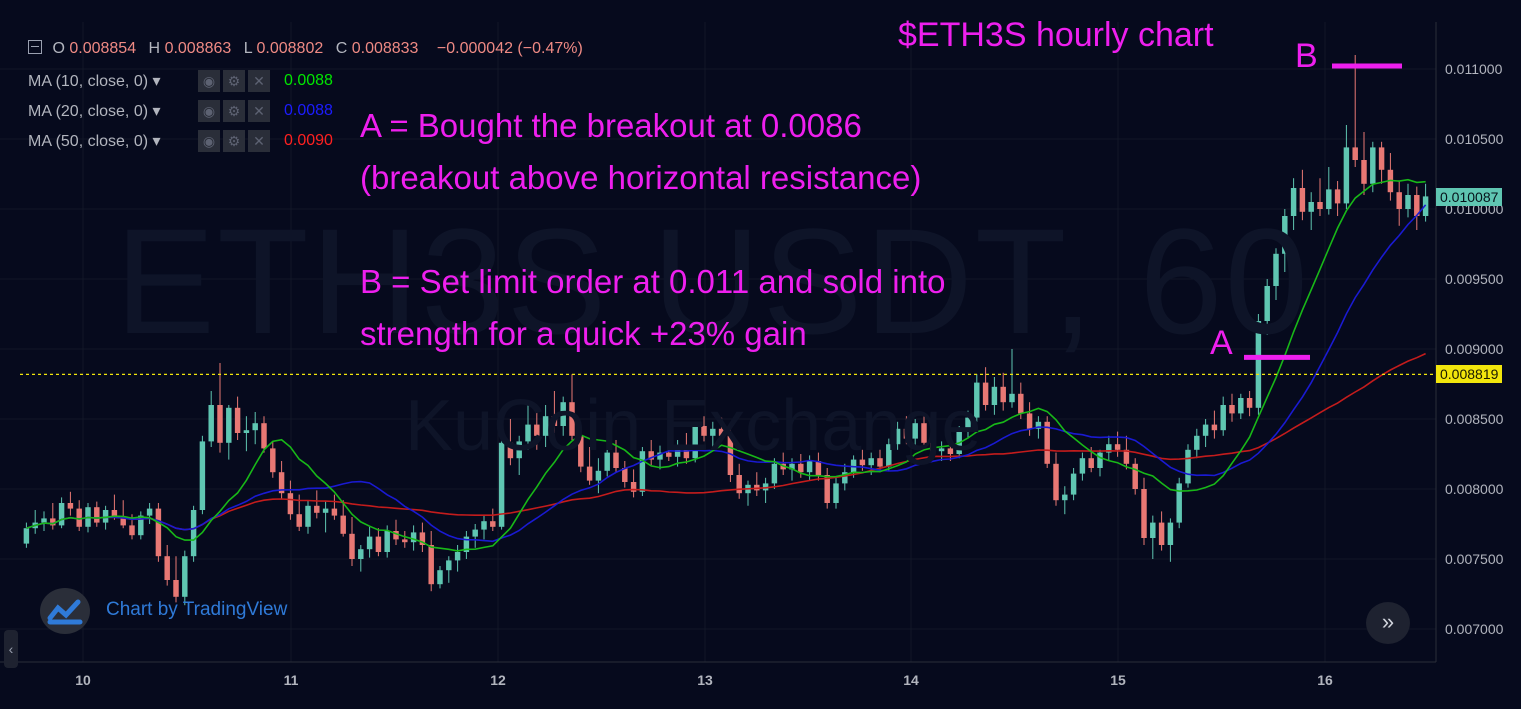 Image resolution: width=1521 pixels, height=709 pixels. Describe the element at coordinates (308, 140) in the screenshot. I see `ma-value: 0.0090` at that location.